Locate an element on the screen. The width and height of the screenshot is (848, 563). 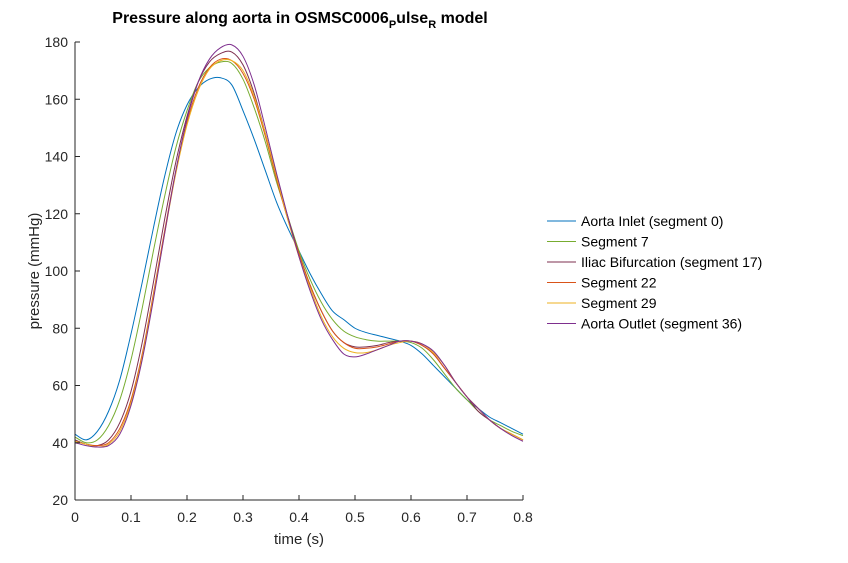
x-tick-label: 0.3 is located at coordinates (243, 517).